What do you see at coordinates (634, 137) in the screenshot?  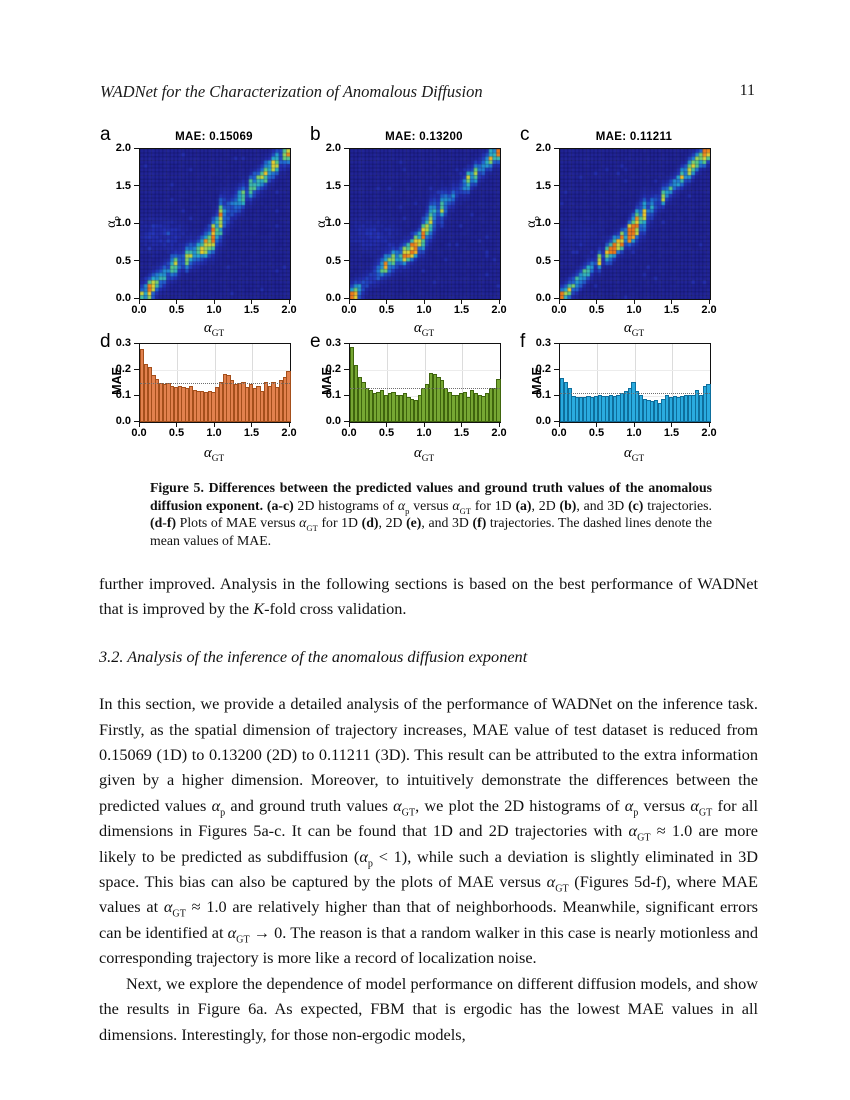 I see `panel-title-mae: MAE: 0.11211` at bounding box center [634, 137].